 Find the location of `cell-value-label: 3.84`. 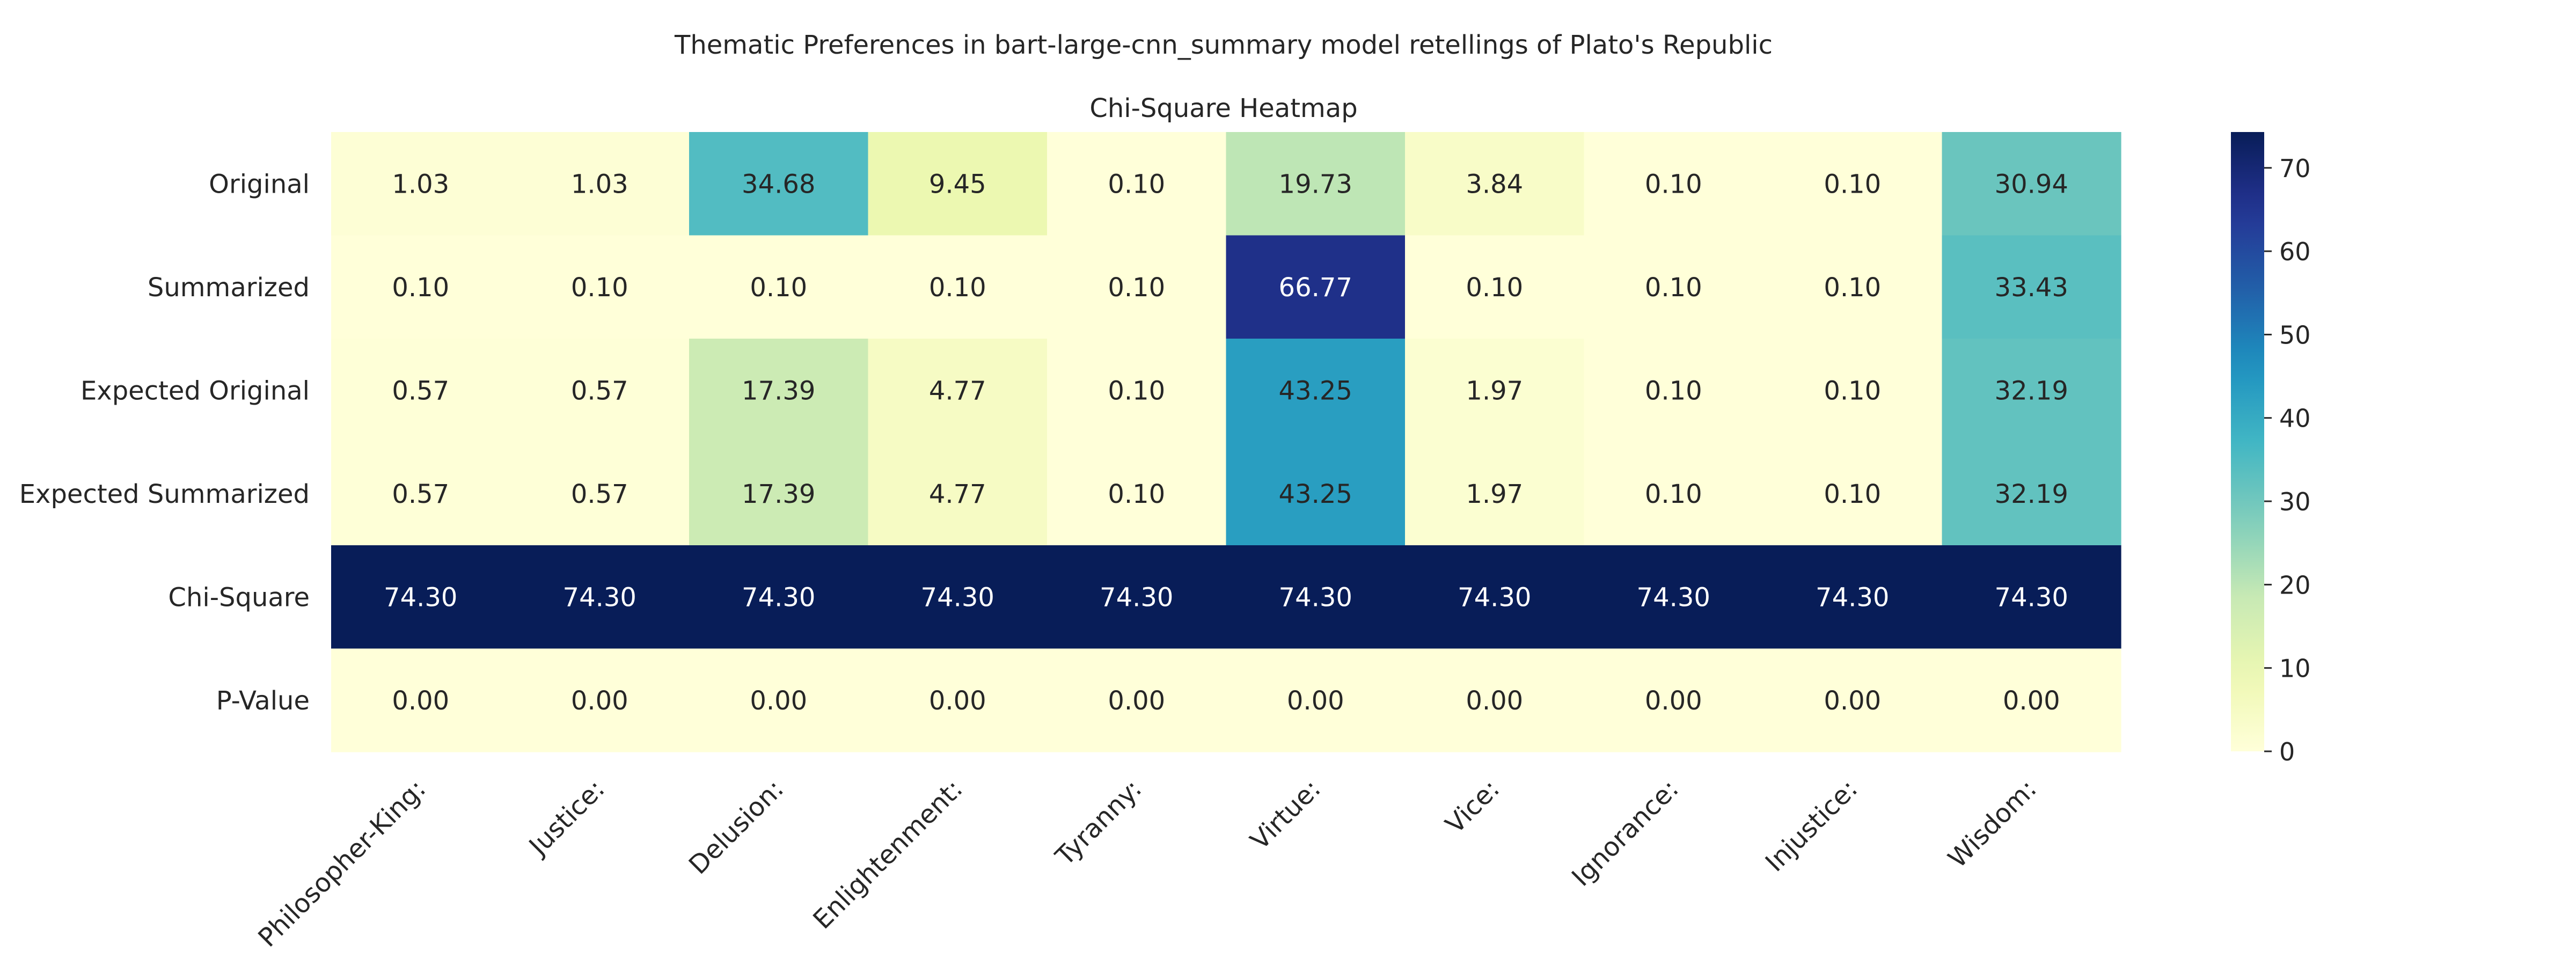

cell-value-label: 3.84 is located at coordinates (1494, 184).